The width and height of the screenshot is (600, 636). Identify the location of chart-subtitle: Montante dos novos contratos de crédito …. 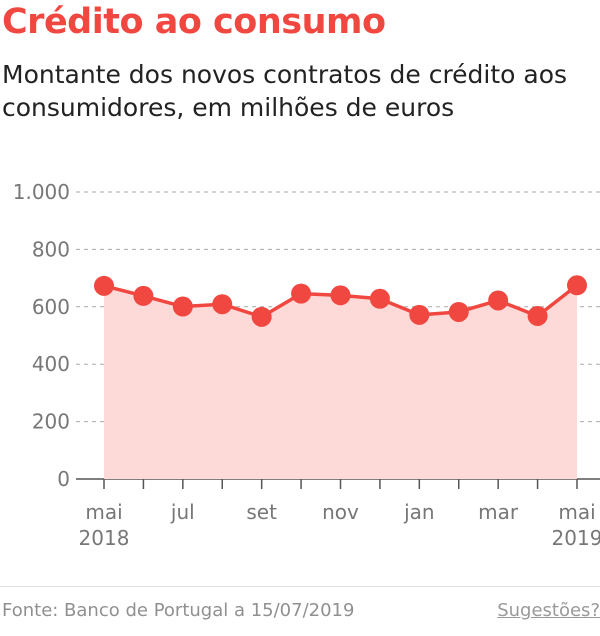
(285, 91).